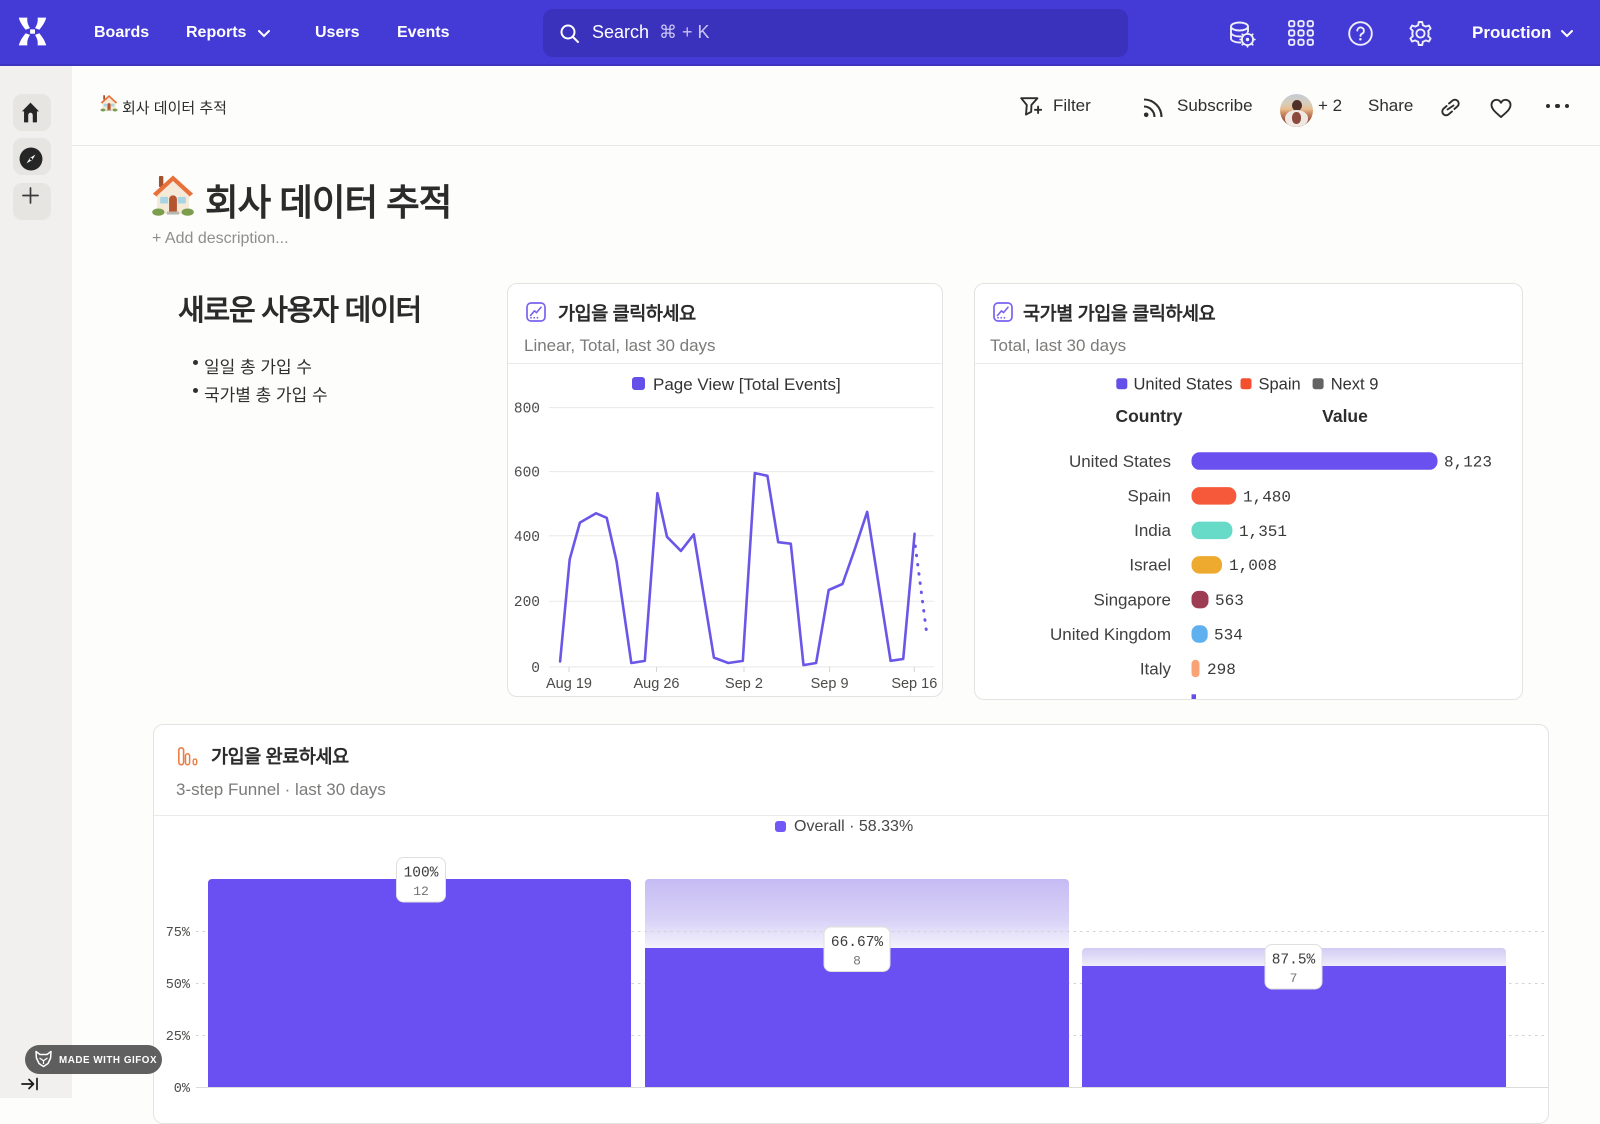  What do you see at coordinates (1294, 961) in the screenshot?
I see `svg-text: 87.5%` at bounding box center [1294, 961].